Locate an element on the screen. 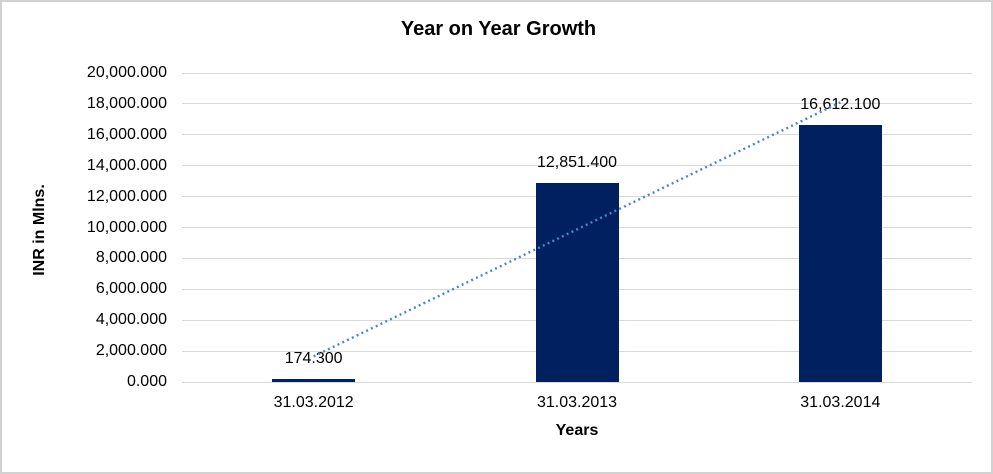 The width and height of the screenshot is (993, 474). chart-title: Year on Year Growth is located at coordinates (498, 29).